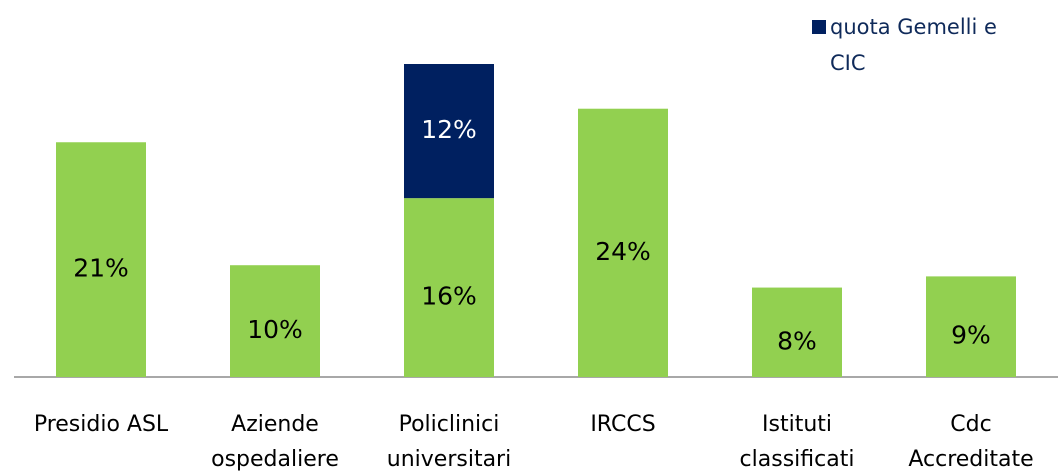 The image size is (1058, 472). I want to click on value-label: 12%, so click(449, 129).